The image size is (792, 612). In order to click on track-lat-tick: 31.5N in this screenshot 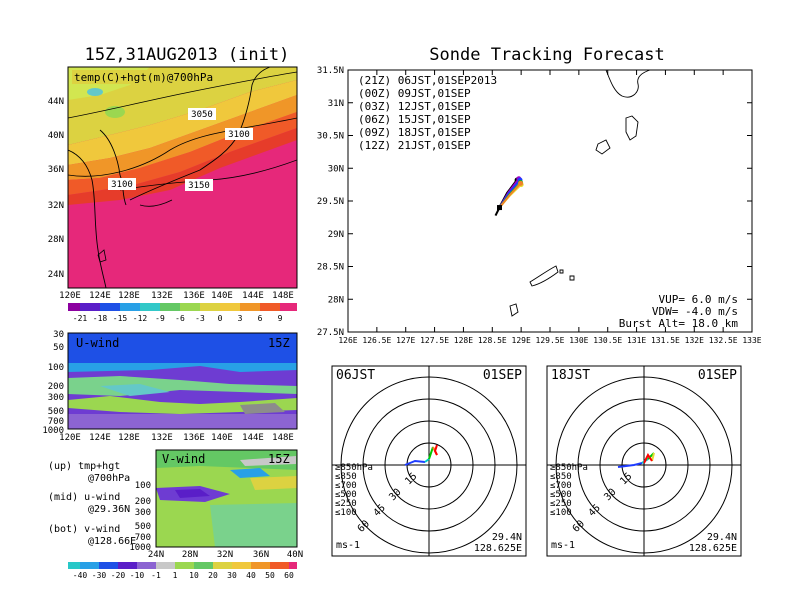, I will do `click(330, 71)`.